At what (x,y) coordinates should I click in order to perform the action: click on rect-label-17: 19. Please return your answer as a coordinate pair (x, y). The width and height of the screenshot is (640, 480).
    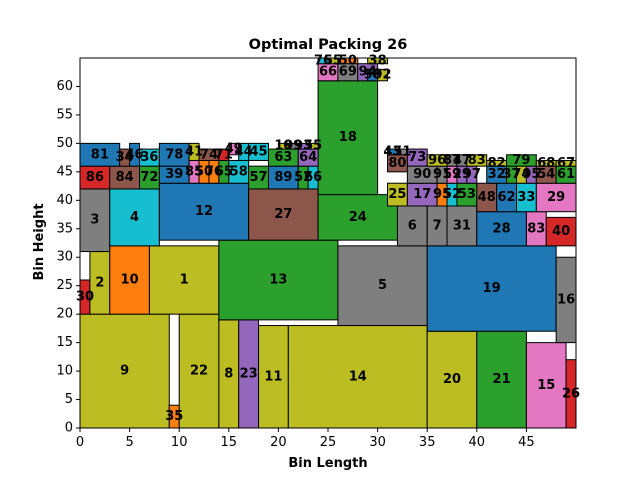
    Looking at the image, I should click on (492, 288).